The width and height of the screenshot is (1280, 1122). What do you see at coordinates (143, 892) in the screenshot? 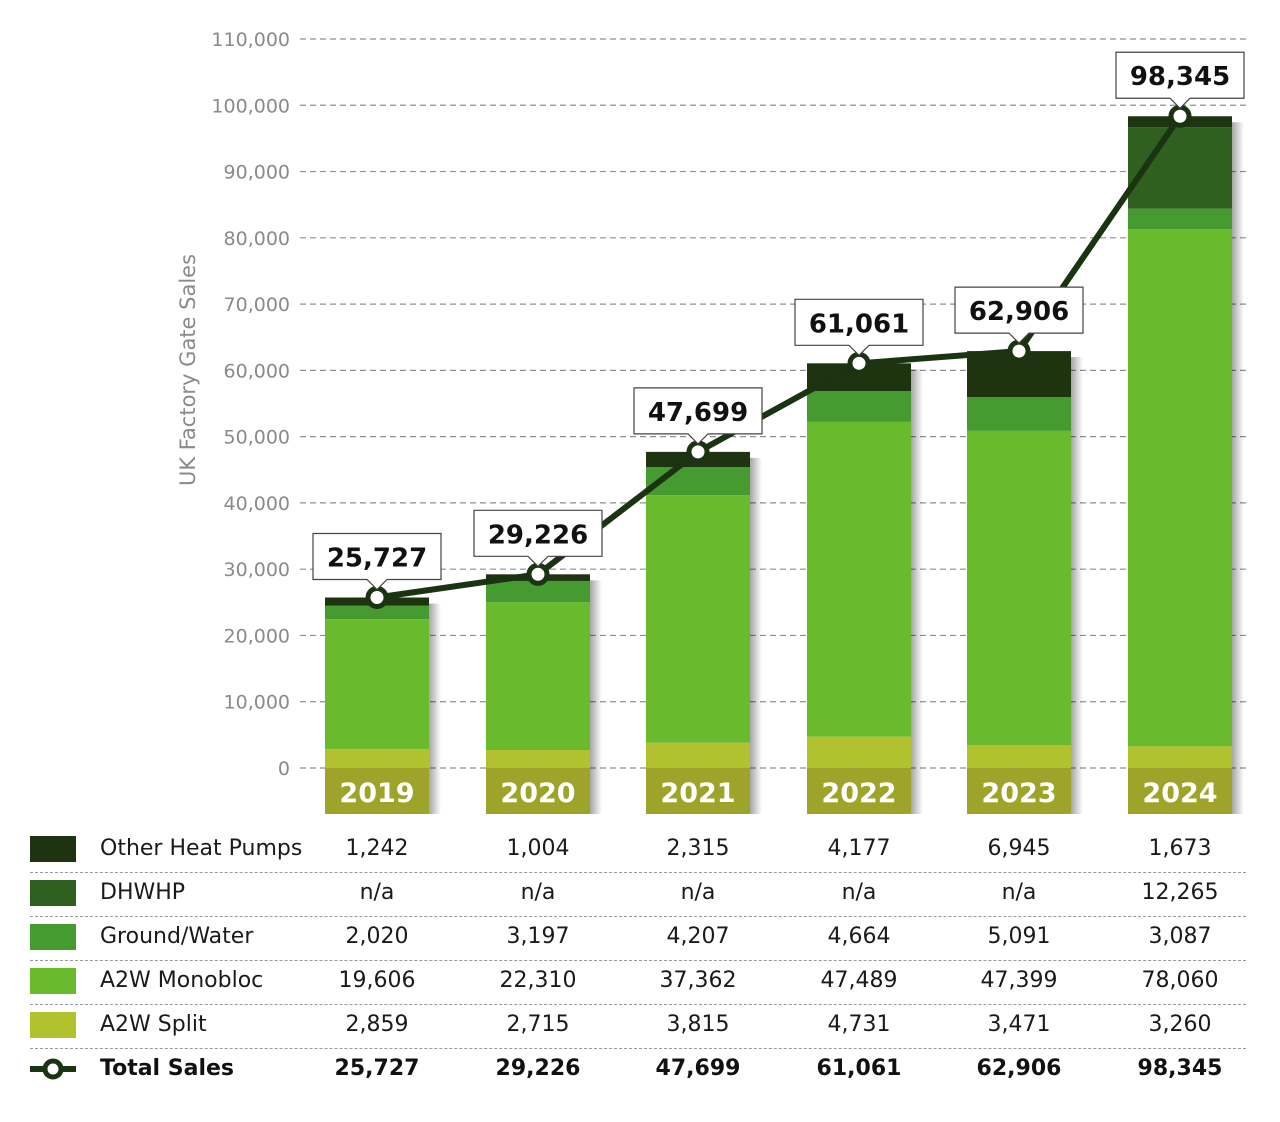
I see `series-name: DHWHP` at bounding box center [143, 892].